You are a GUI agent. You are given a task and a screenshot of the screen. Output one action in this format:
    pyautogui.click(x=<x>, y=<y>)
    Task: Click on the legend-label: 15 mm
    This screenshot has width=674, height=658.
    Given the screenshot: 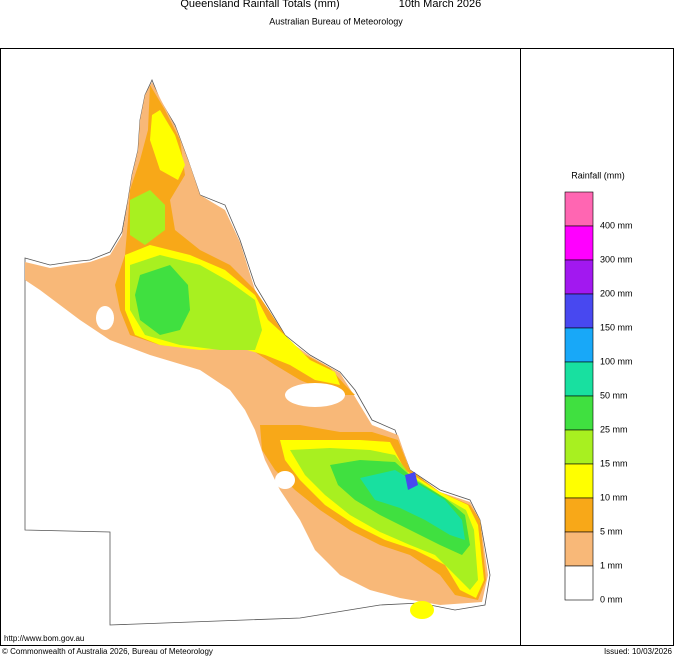 What is the action you would take?
    pyautogui.click(x=614, y=463)
    